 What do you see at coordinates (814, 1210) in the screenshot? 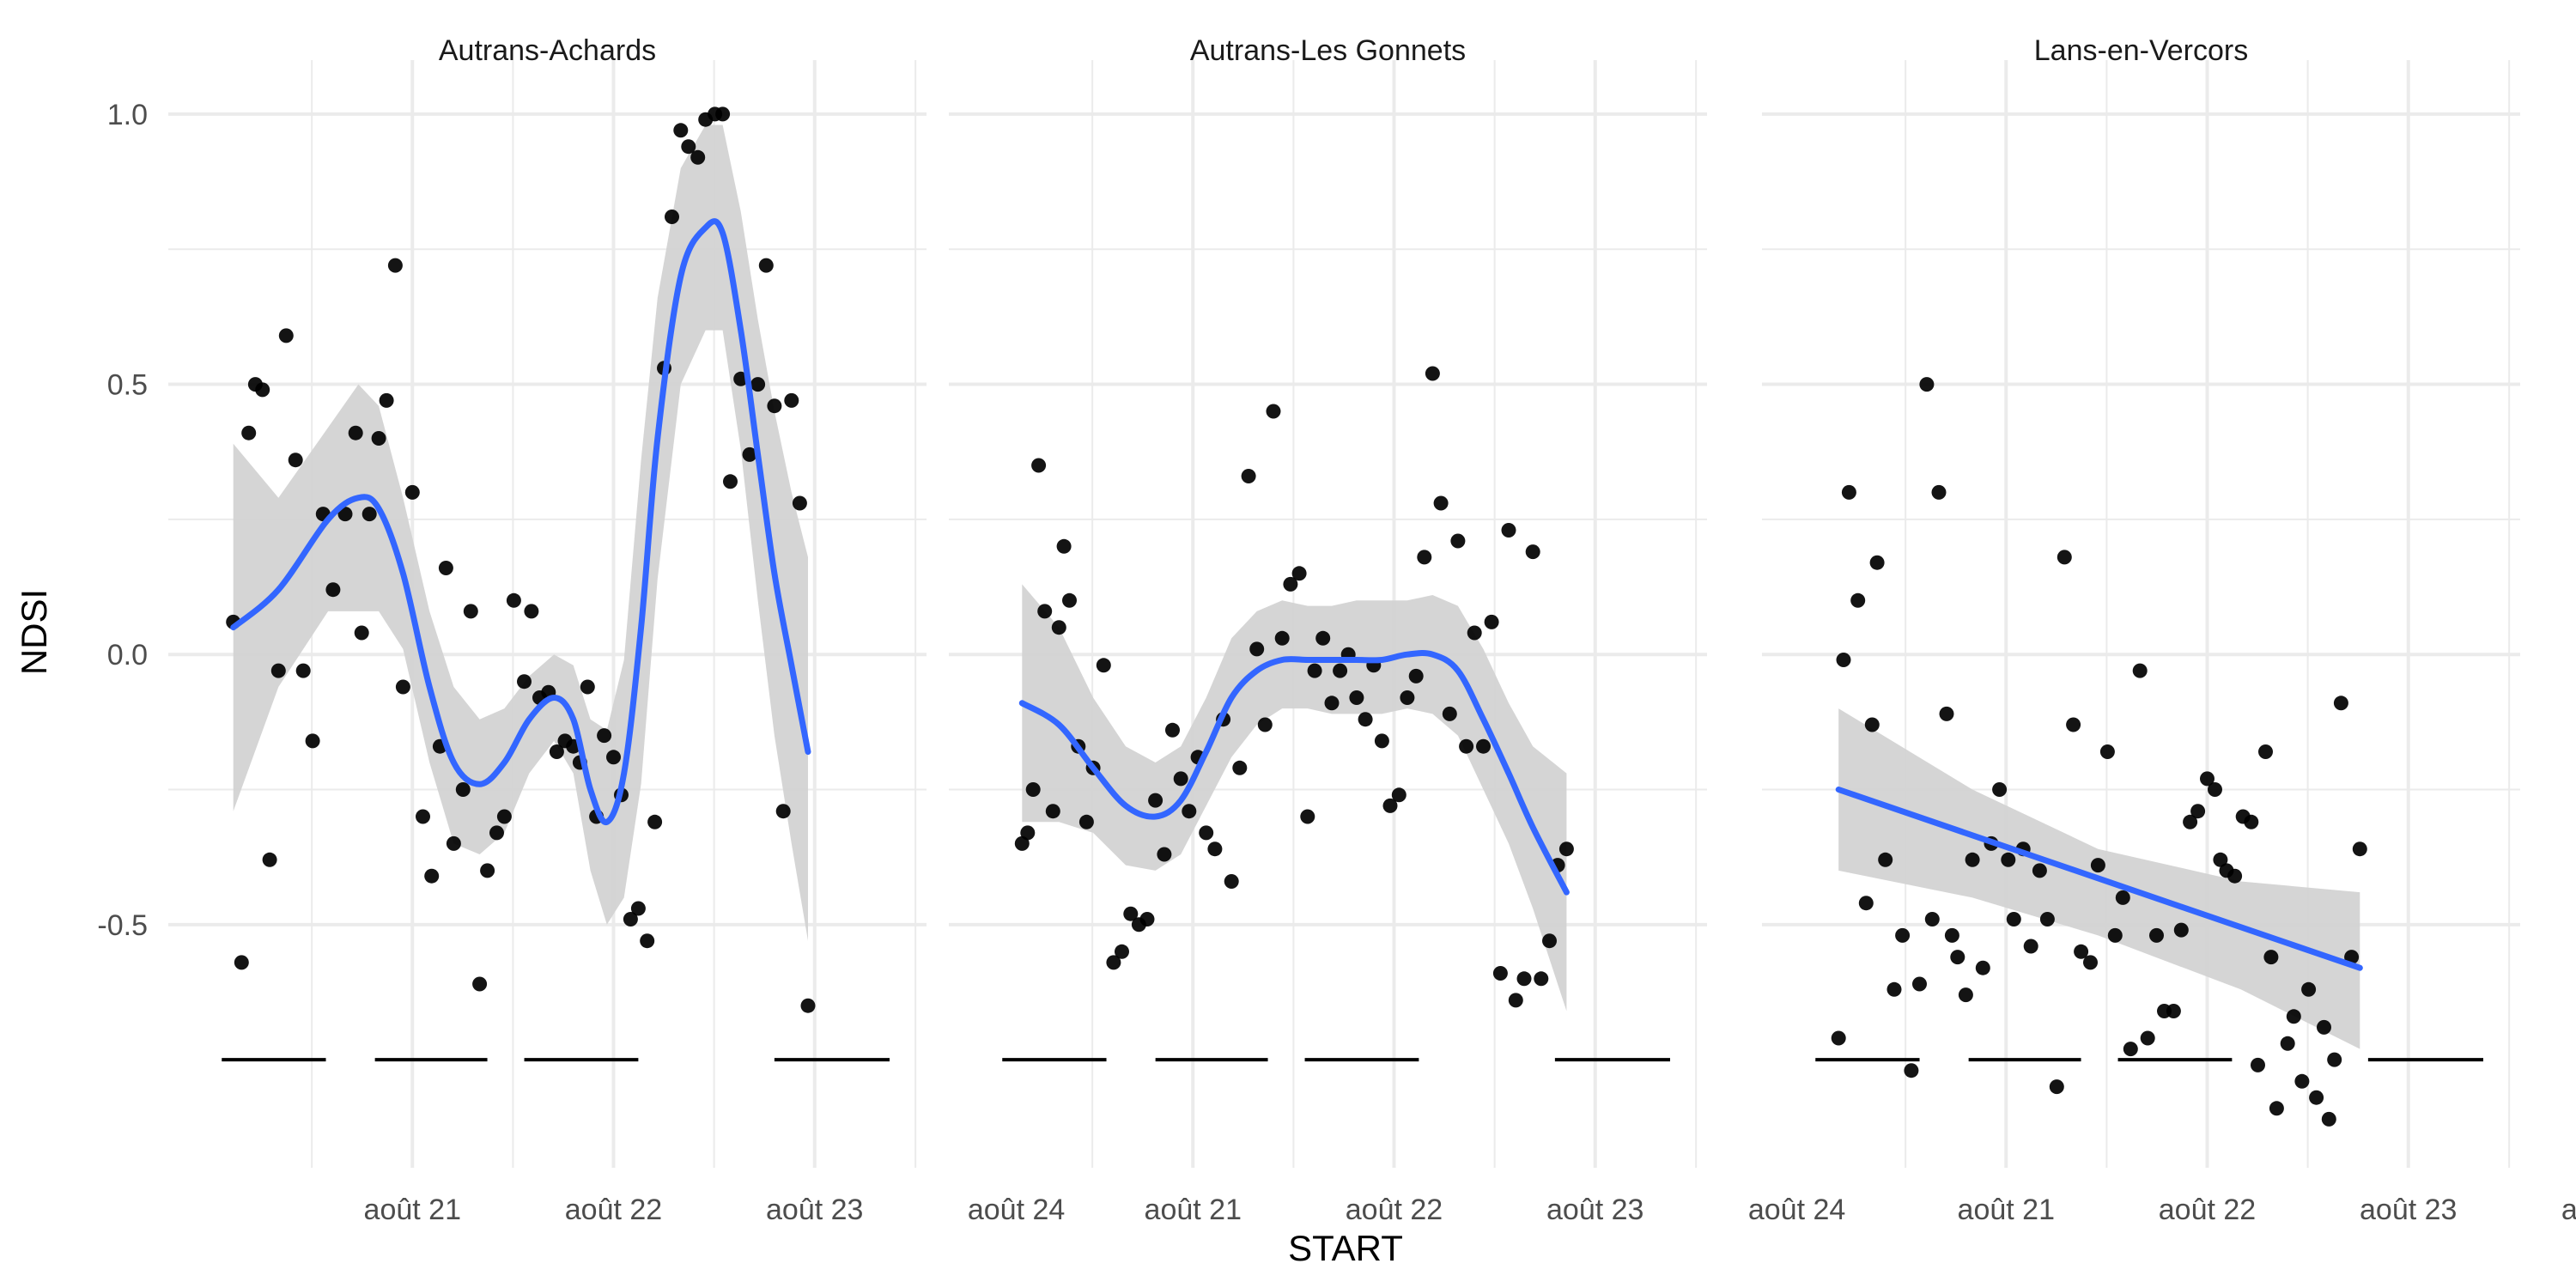
I see `x-tick-label: août 23` at bounding box center [814, 1210].